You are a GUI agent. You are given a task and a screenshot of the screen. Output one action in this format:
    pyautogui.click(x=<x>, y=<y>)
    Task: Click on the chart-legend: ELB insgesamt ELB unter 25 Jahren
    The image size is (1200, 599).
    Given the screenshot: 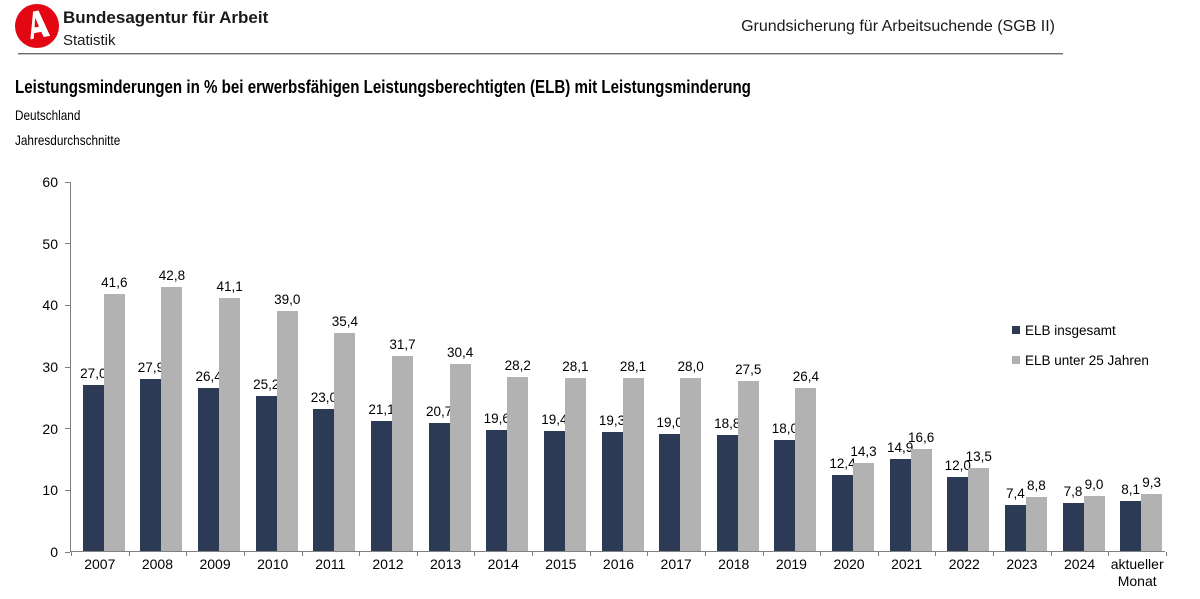 What is the action you would take?
    pyautogui.click(x=1080, y=352)
    